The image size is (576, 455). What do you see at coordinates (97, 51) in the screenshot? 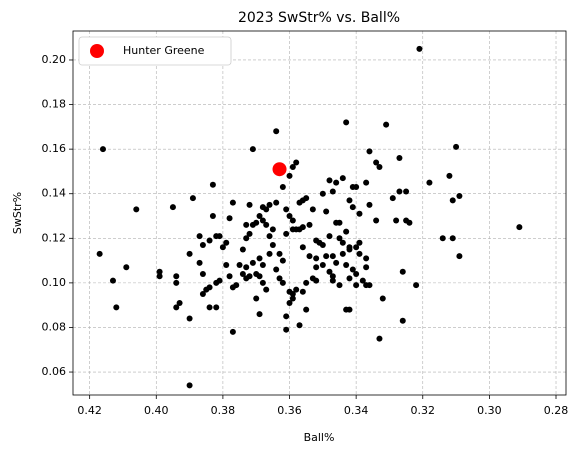
I see `legend-marker` at bounding box center [97, 51].